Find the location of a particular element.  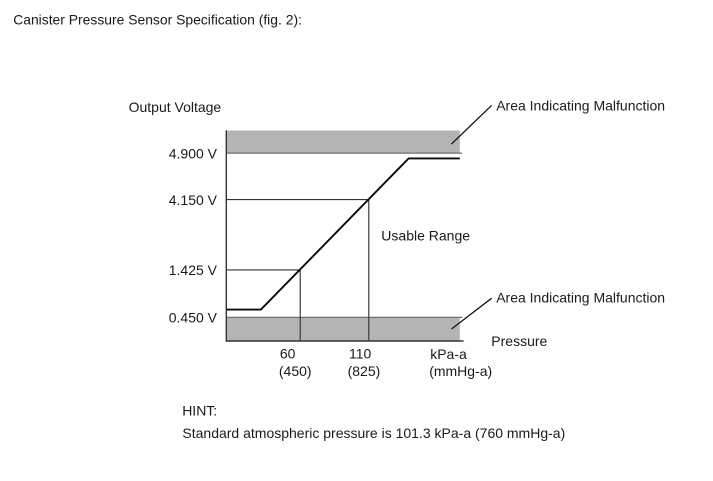

svg-text: HINT: is located at coordinates (199, 411).